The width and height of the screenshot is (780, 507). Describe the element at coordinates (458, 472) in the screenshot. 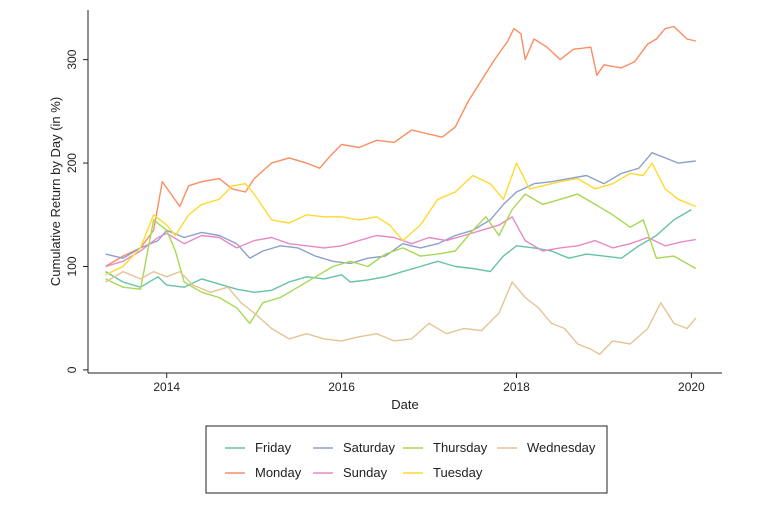

I see `legend-label-tuesday: Tuesday` at that location.